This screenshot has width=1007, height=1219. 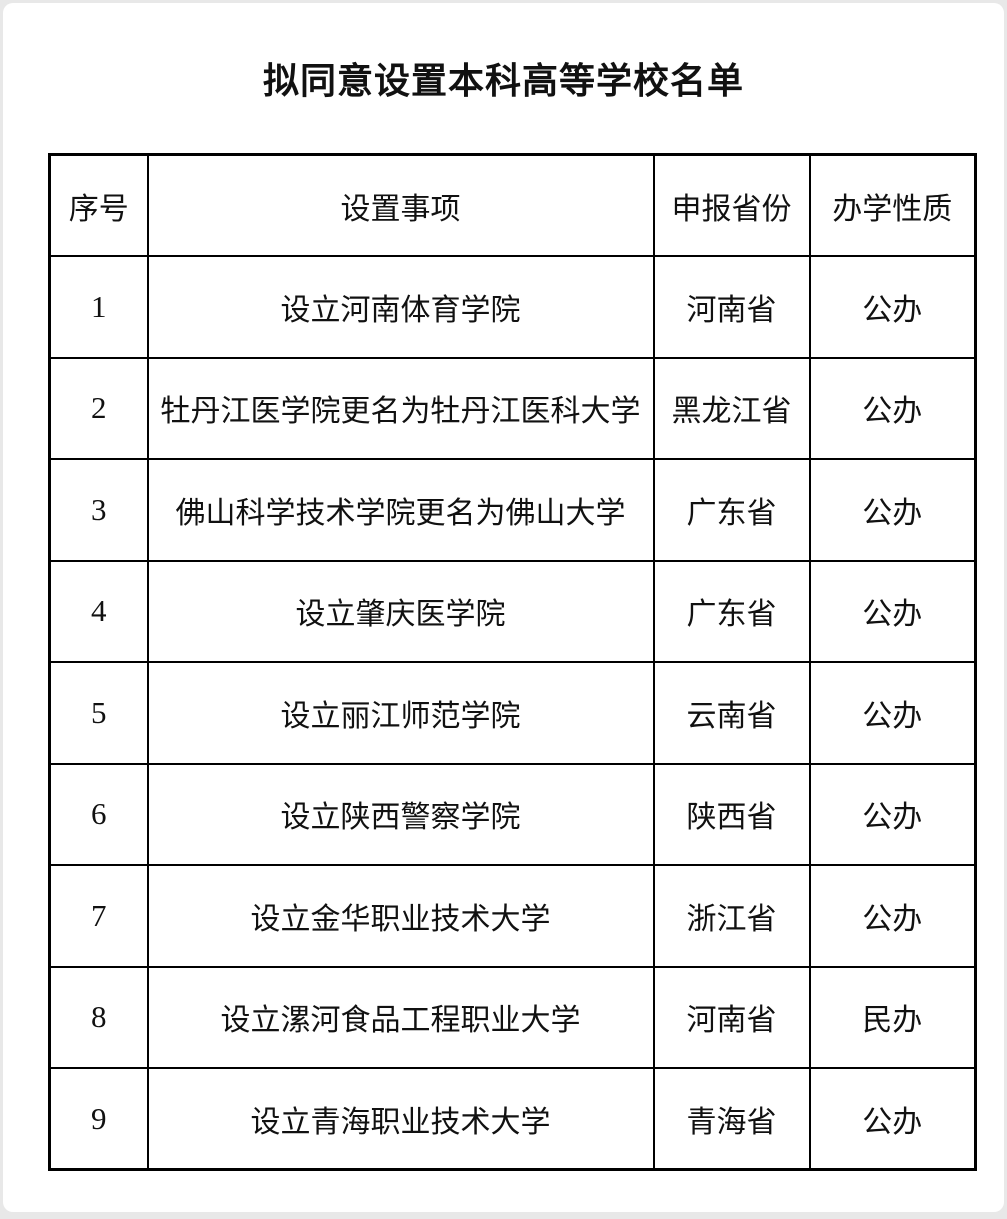 What do you see at coordinates (400, 814) in the screenshot?
I see `cell-setup-item: 设立陕西警察学院` at bounding box center [400, 814].